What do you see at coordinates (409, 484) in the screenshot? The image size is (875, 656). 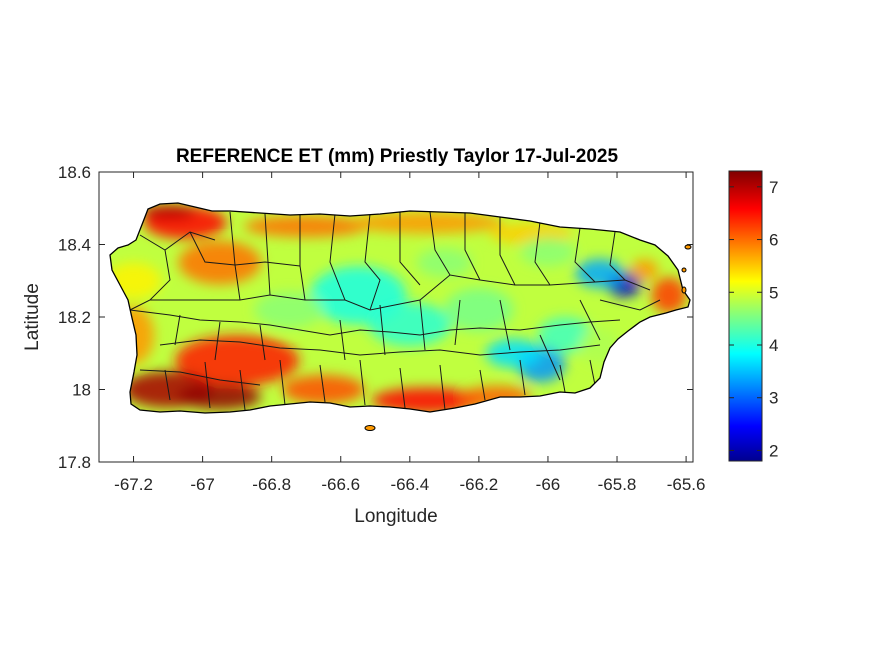 I see `x-tick-label: -66.4` at bounding box center [409, 484].